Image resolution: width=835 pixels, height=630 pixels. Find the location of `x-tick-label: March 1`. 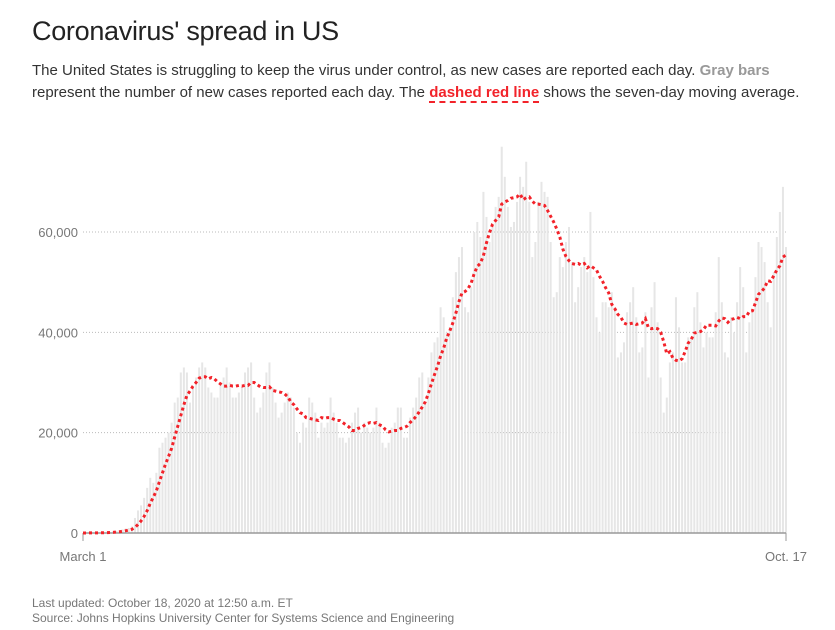

x-tick-label: March 1 is located at coordinates (83, 556).